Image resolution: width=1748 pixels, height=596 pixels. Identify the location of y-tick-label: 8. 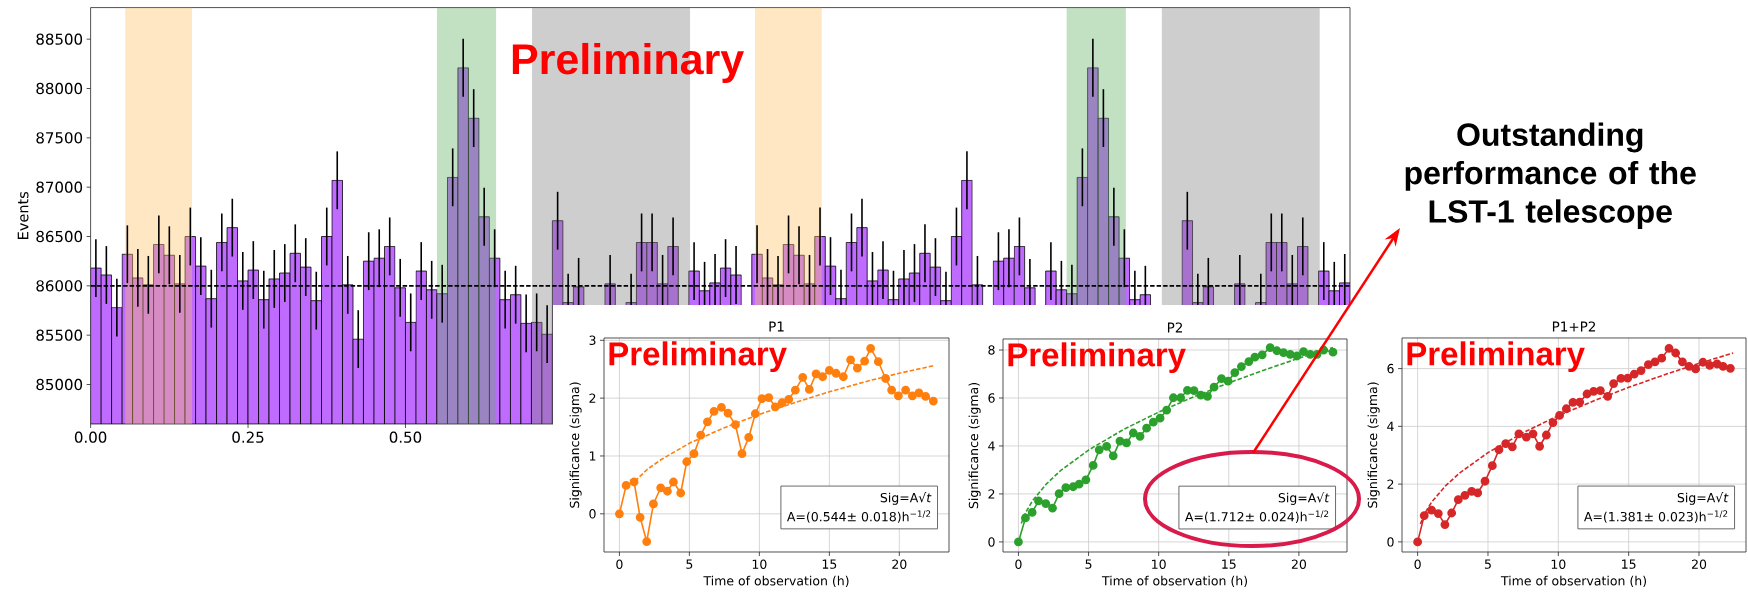
(991, 350).